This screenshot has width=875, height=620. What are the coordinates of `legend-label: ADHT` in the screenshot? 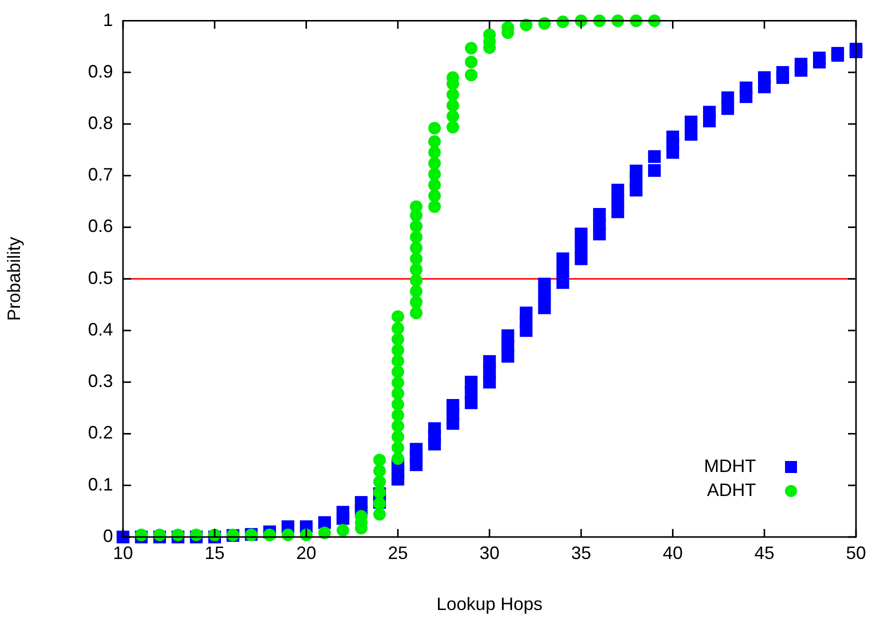 It's located at (731, 490).